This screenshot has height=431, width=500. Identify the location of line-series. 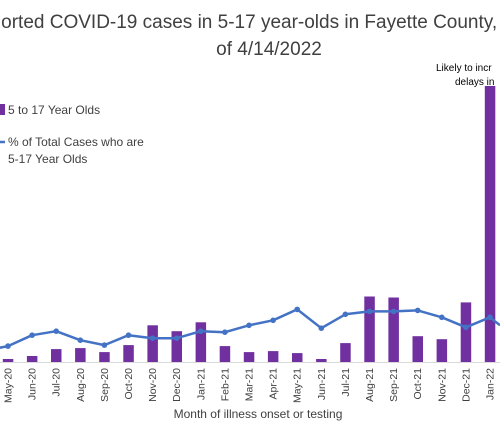
(250, 327).